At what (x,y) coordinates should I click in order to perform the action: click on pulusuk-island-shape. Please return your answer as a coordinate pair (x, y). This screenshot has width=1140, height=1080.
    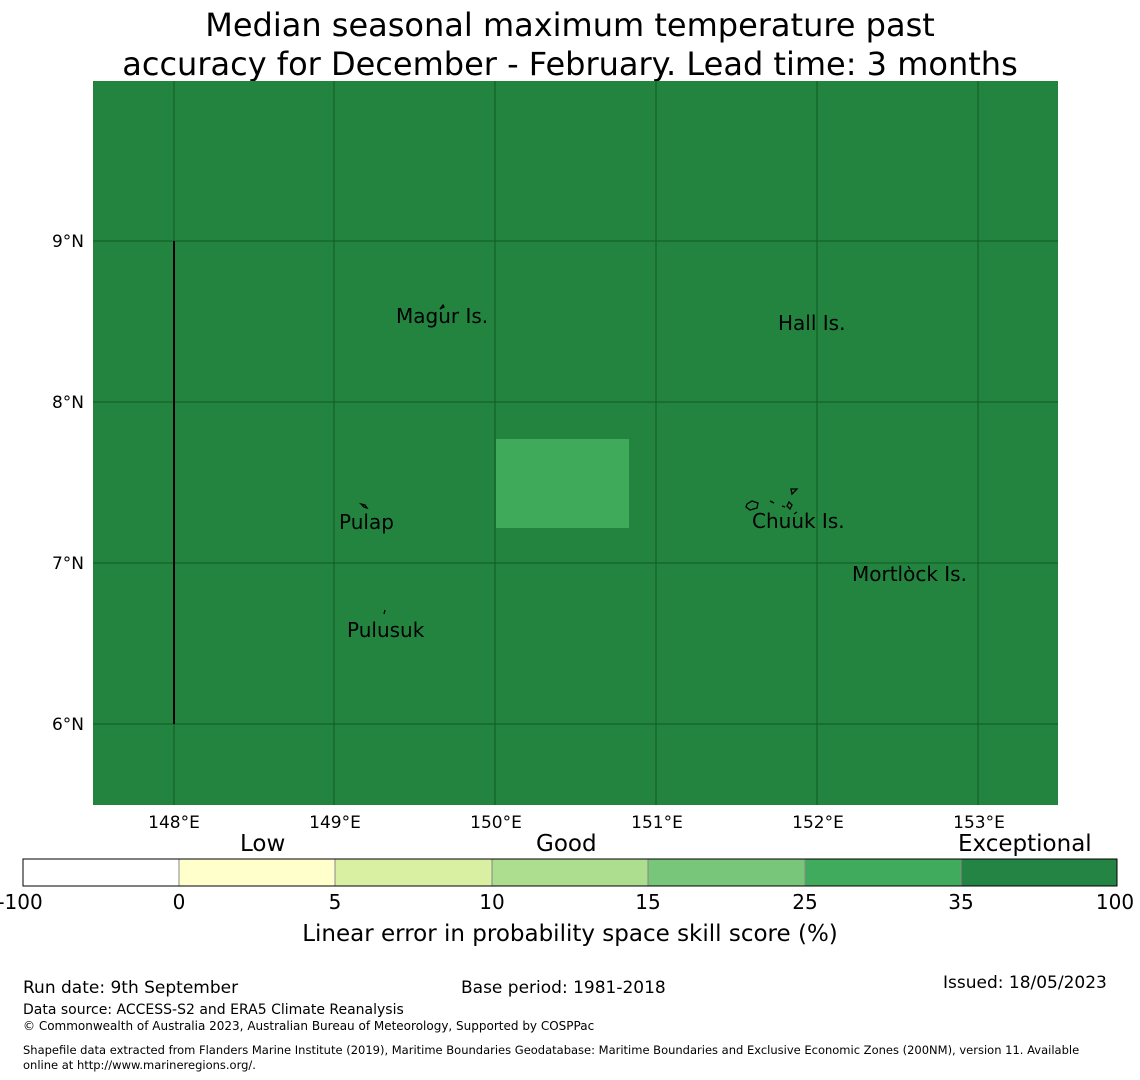
    Looking at the image, I should click on (384, 612).